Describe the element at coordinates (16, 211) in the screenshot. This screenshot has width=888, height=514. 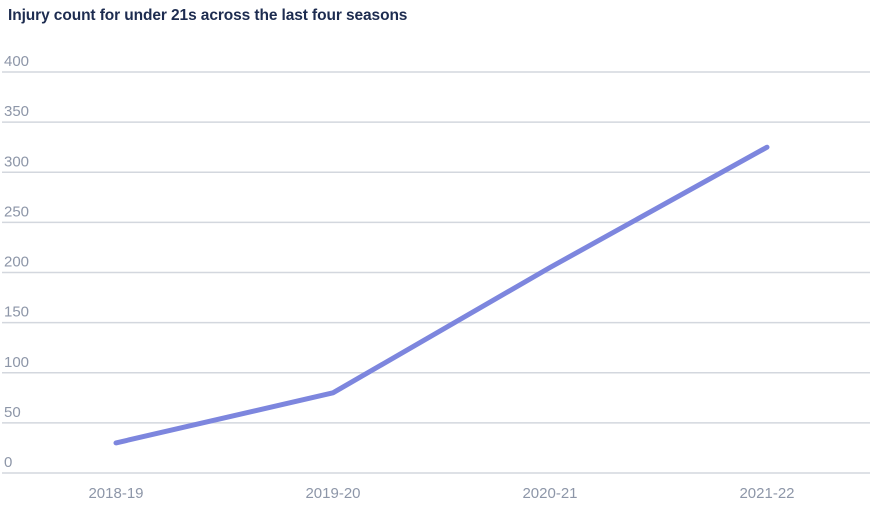
I see `y-axis-tick-label: 250` at that location.